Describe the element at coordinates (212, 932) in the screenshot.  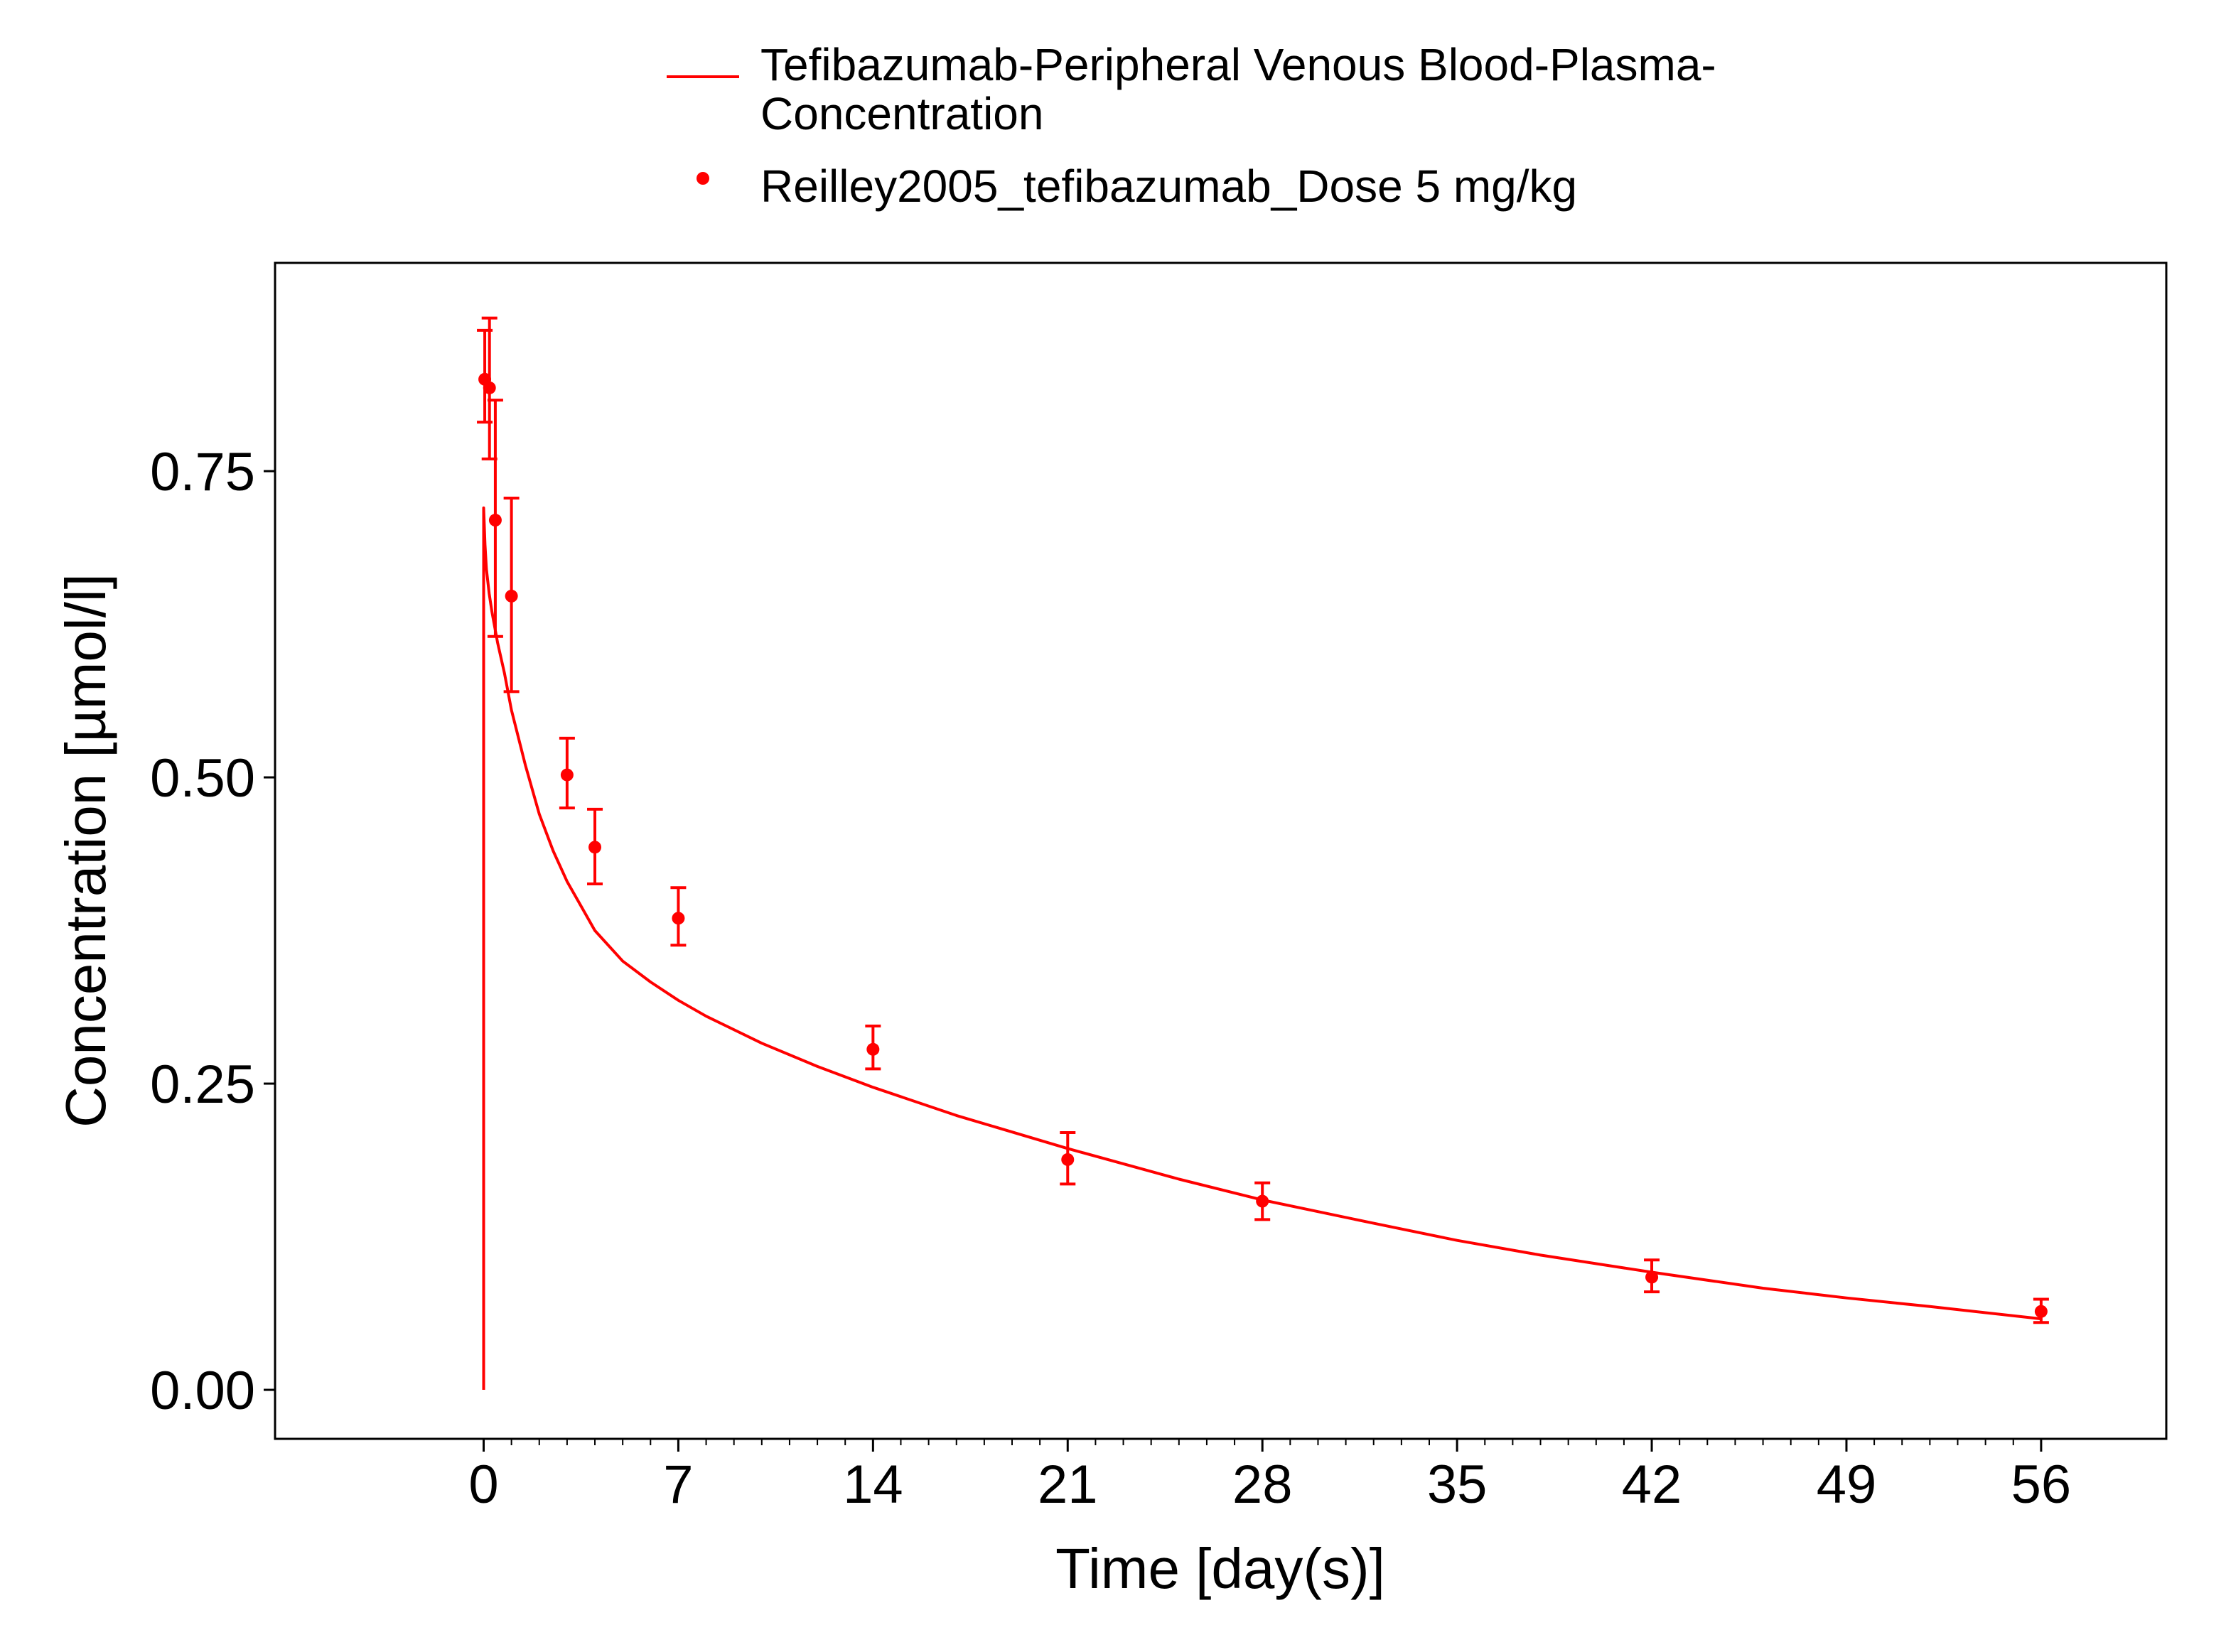
I see `y-axis: 0.00 0.25 0.50 0.75` at that location.